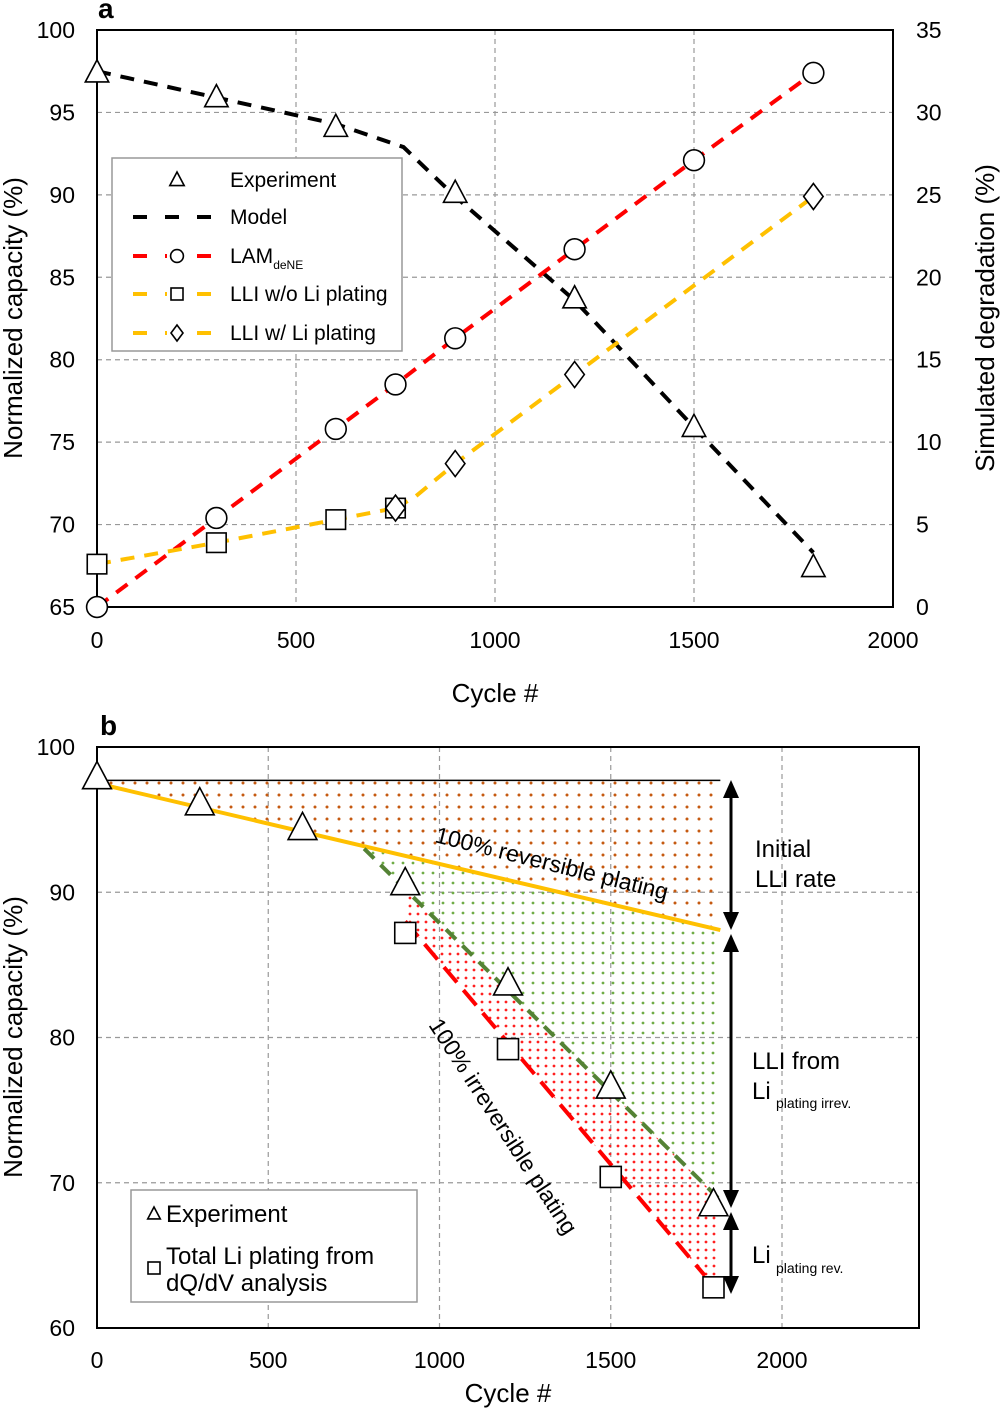 This screenshot has height=1410, width=1000. What do you see at coordinates (731, 1221) in the screenshot?
I see `rev-plating-arrow-head-up` at bounding box center [731, 1221].